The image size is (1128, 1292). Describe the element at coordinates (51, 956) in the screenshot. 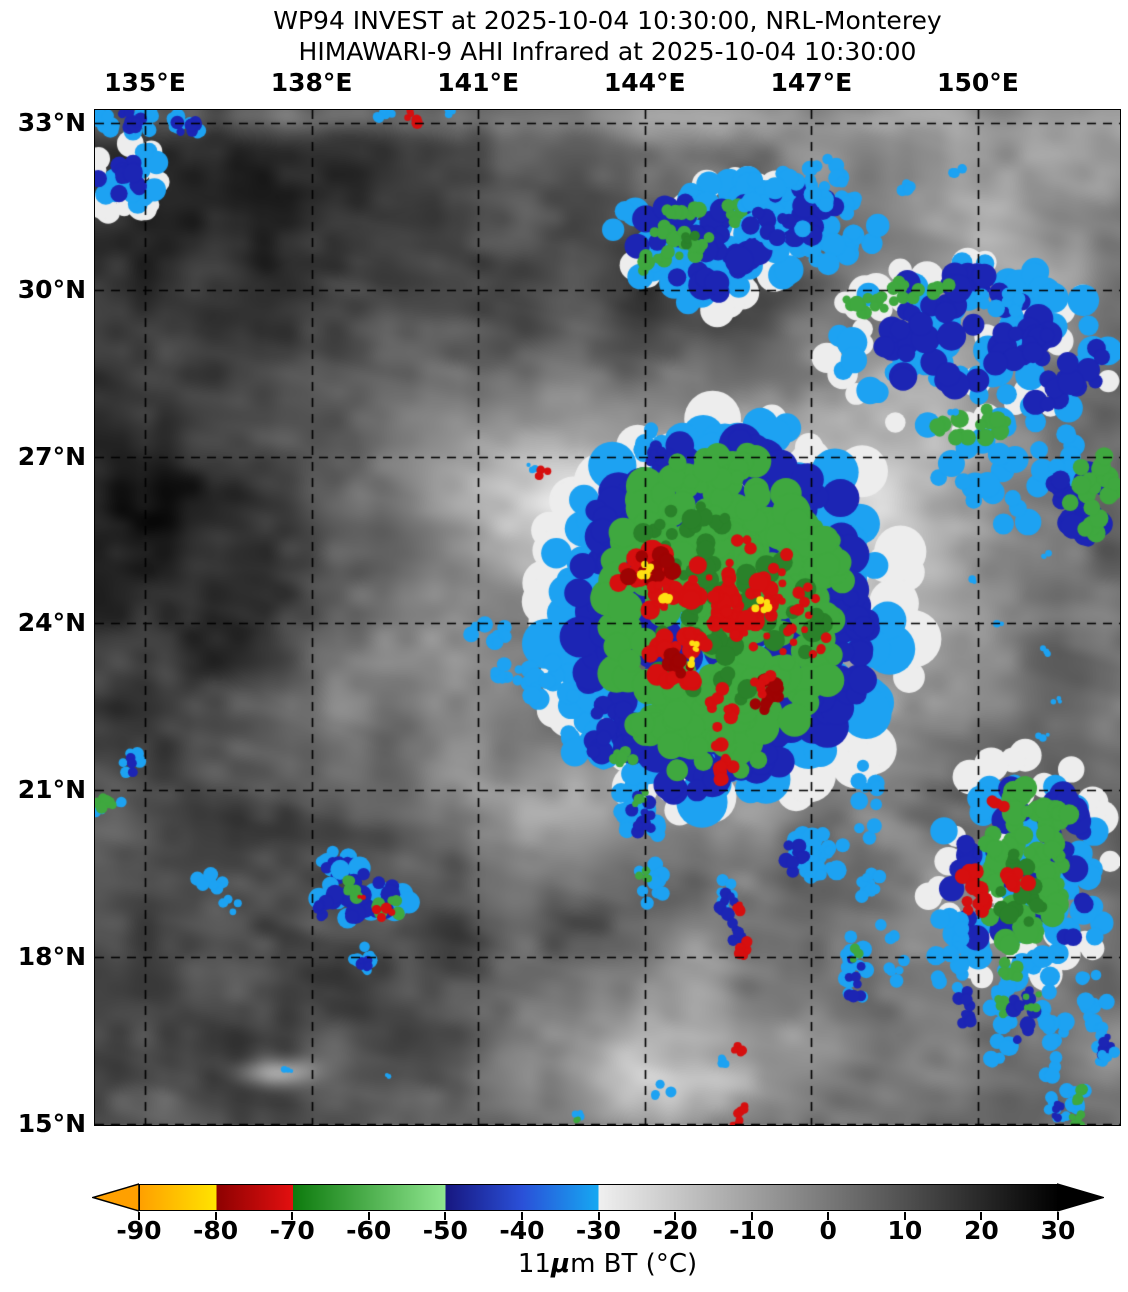

I see `lat-tick-label: 18°N` at that location.